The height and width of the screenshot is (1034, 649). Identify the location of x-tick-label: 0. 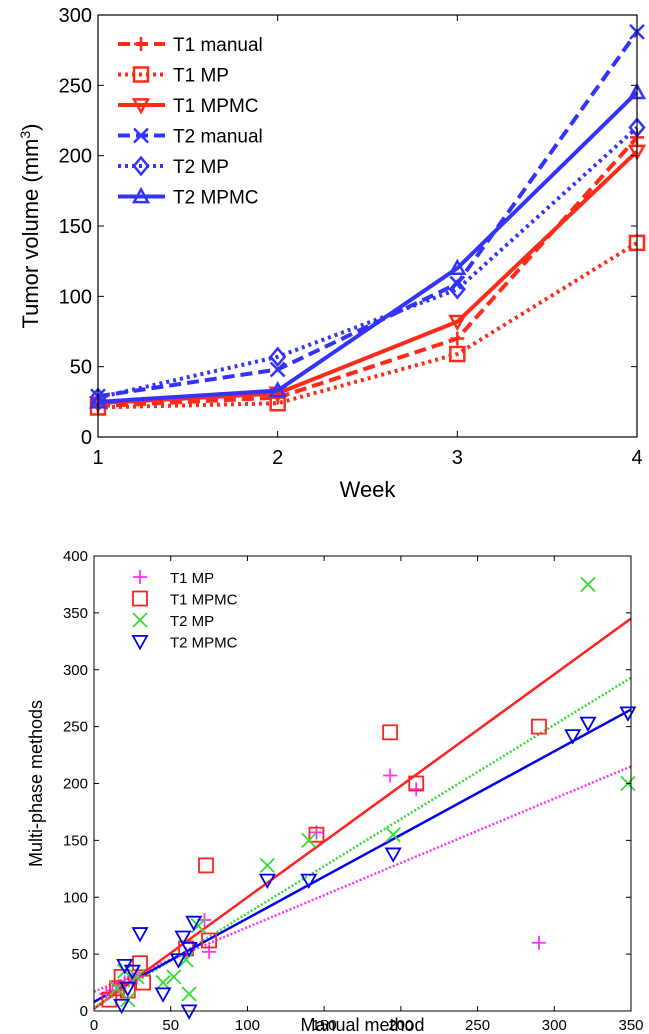
(94, 1025).